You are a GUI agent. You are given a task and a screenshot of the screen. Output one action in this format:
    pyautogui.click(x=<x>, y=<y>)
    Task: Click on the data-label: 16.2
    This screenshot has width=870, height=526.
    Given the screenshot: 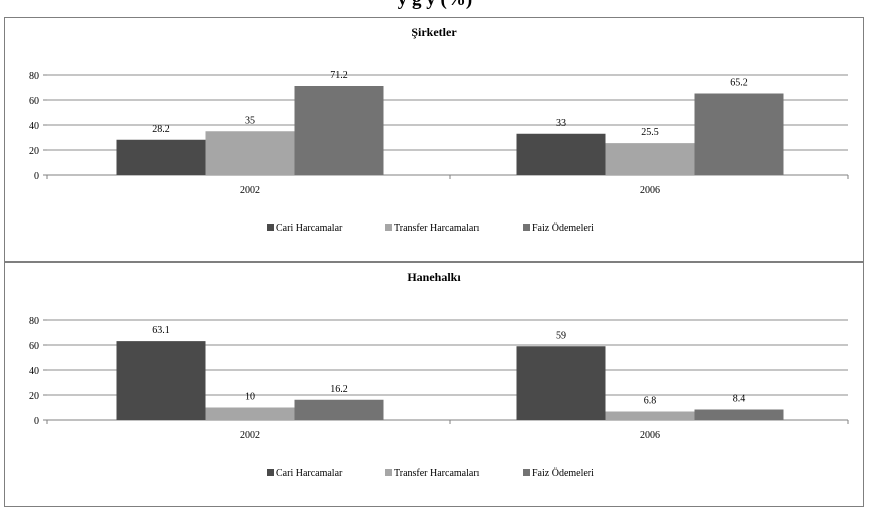 What is the action you would take?
    pyautogui.click(x=339, y=389)
    